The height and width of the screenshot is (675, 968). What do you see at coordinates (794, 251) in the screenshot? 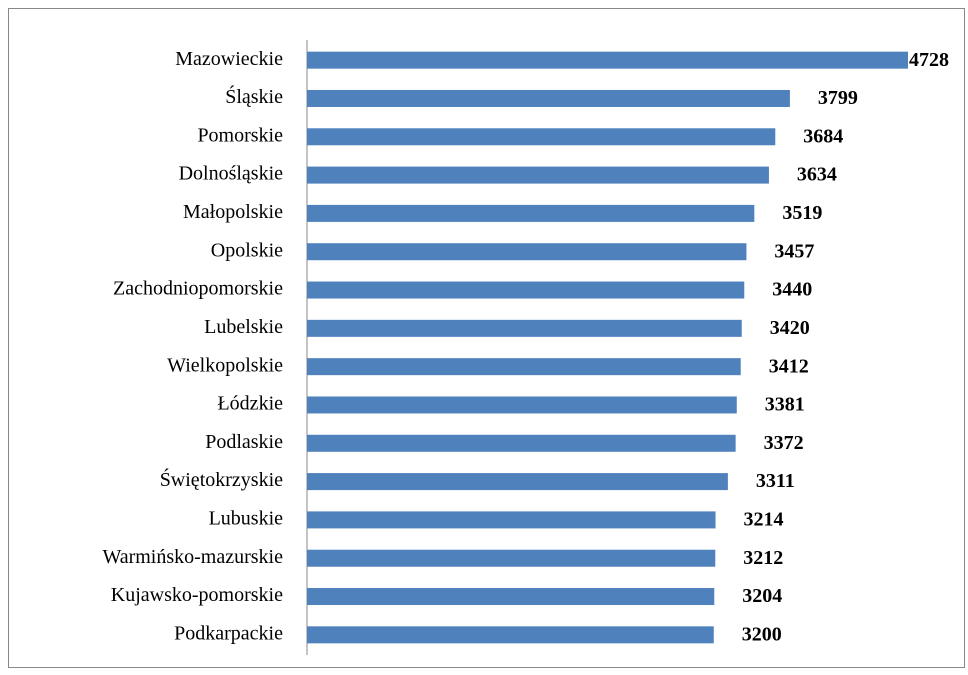
I see `data-label: 3457` at bounding box center [794, 251].